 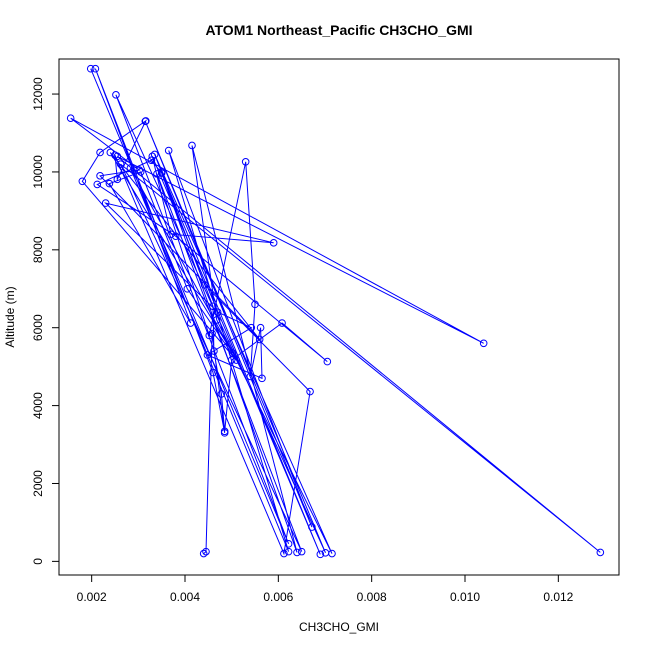 I want to click on y-tick-label: 6000, so click(x=38, y=327).